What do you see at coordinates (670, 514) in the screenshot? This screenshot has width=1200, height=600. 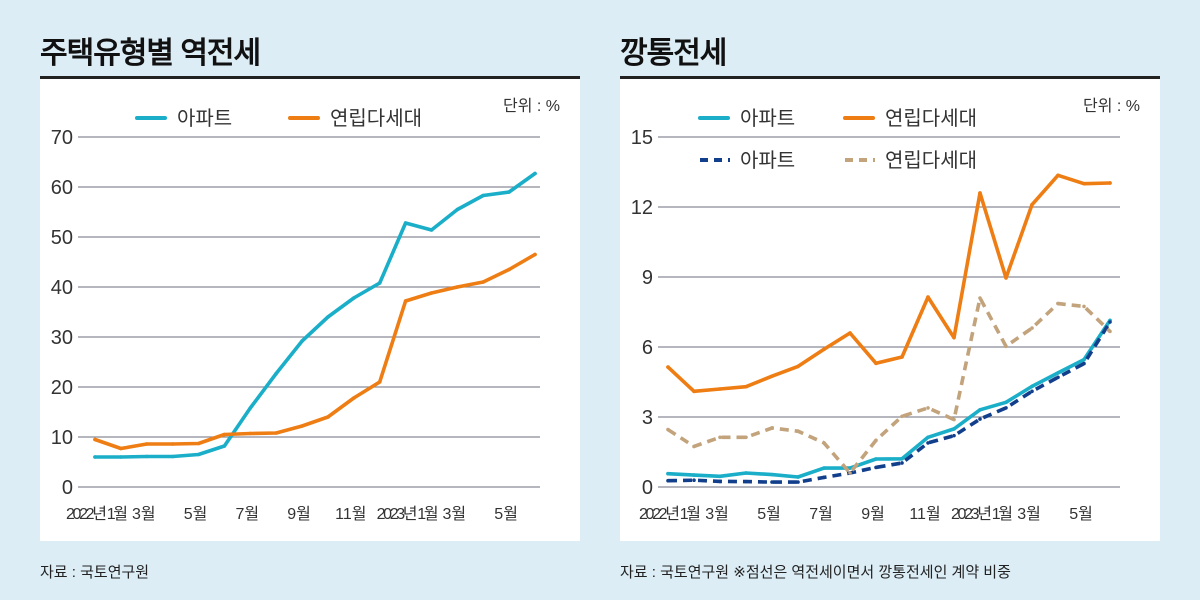 I see `x-tick-label: 2022년 1월` at bounding box center [670, 514].